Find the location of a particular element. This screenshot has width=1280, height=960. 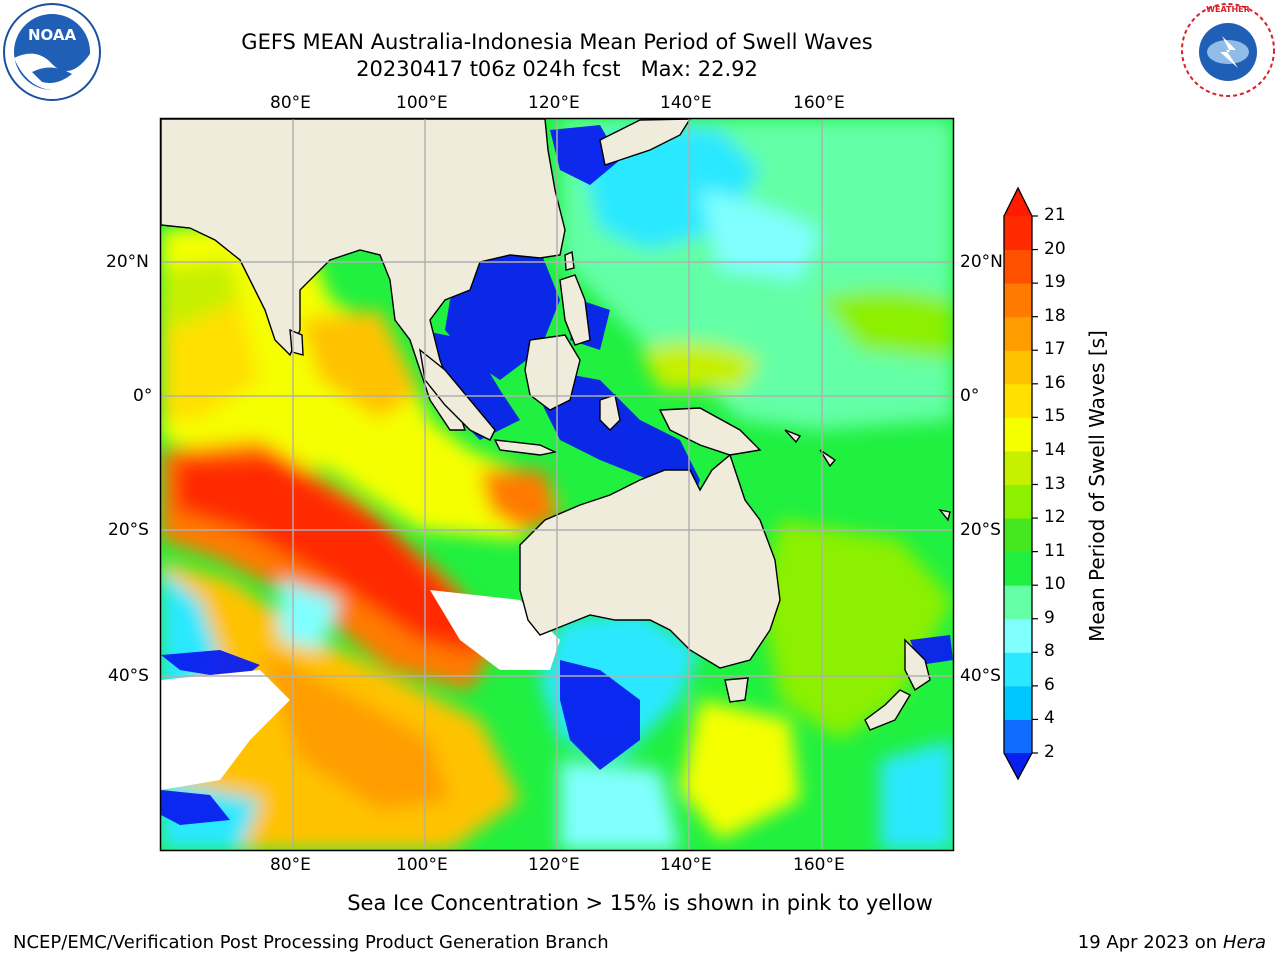

colorbar-tick-label: 13 is located at coordinates (1055, 483).